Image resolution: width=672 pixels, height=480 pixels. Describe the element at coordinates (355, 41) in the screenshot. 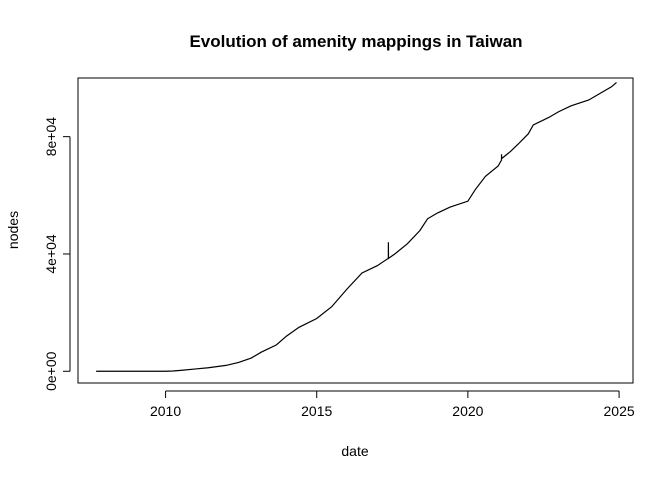

I see `chart-title: Evolution of amenity mappings in Taiwan` at that location.